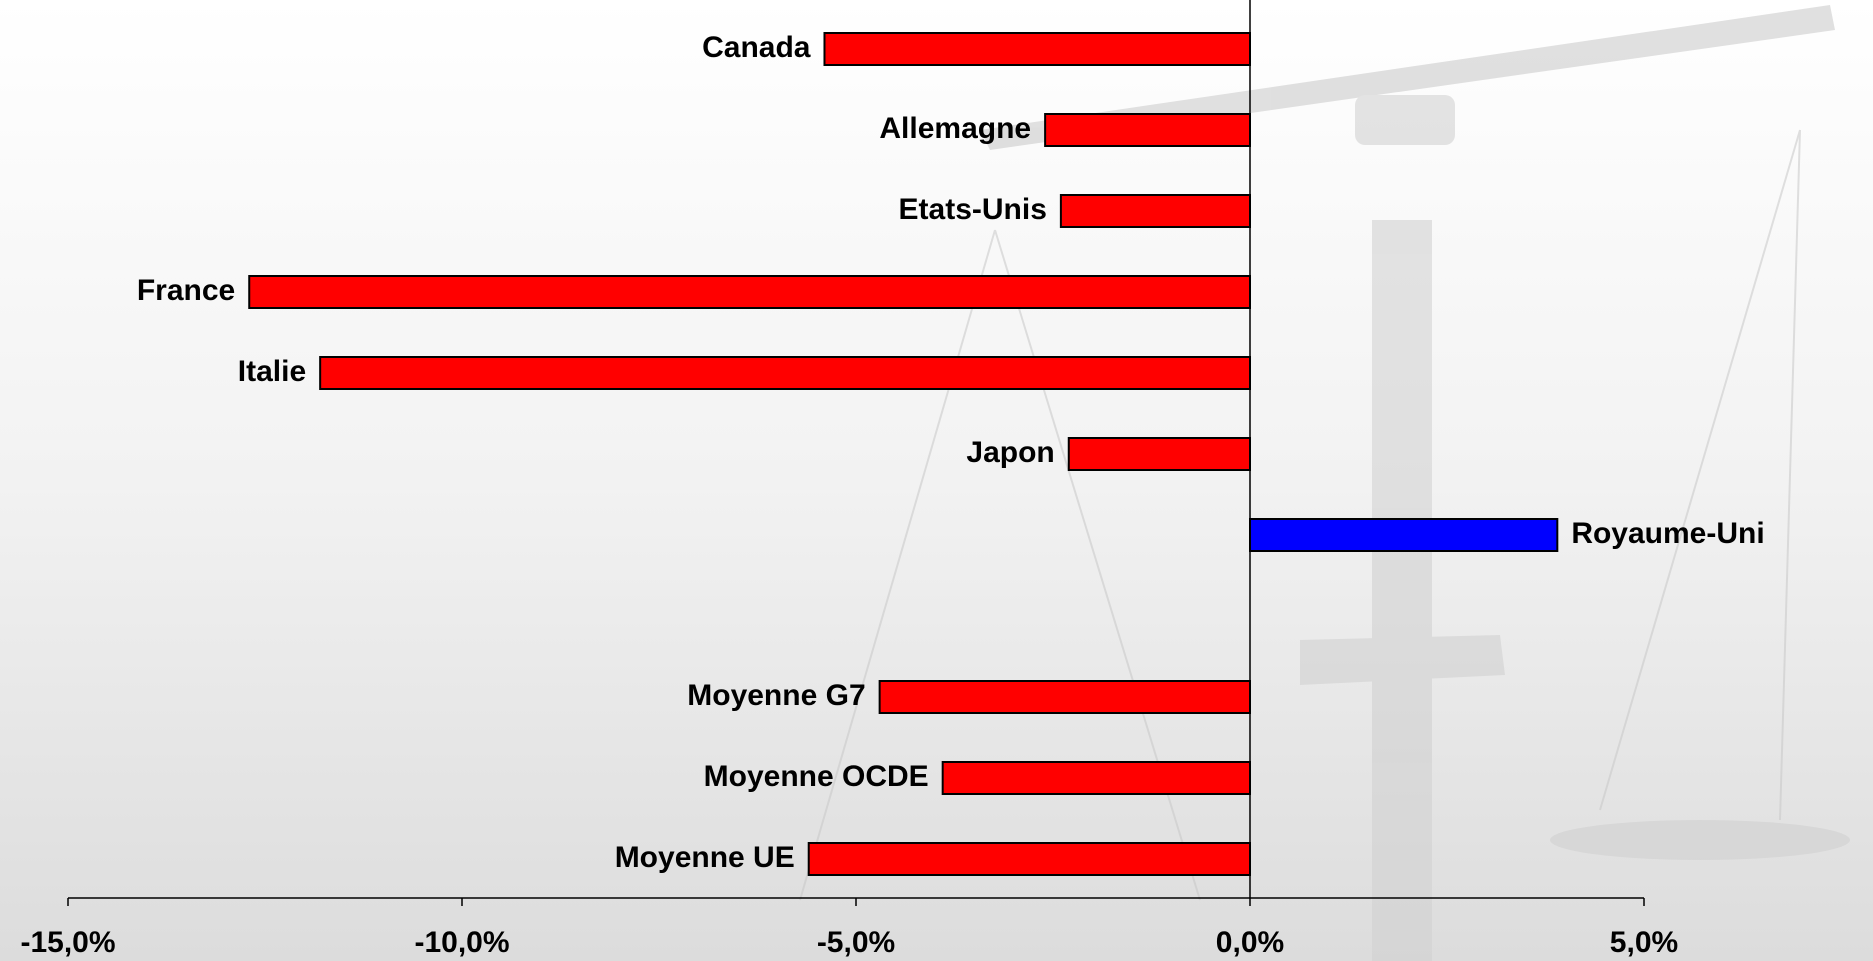 The width and height of the screenshot is (1873, 961). Describe the element at coordinates (67, 942) in the screenshot. I see `x-tick-label: -15,0%` at that location.